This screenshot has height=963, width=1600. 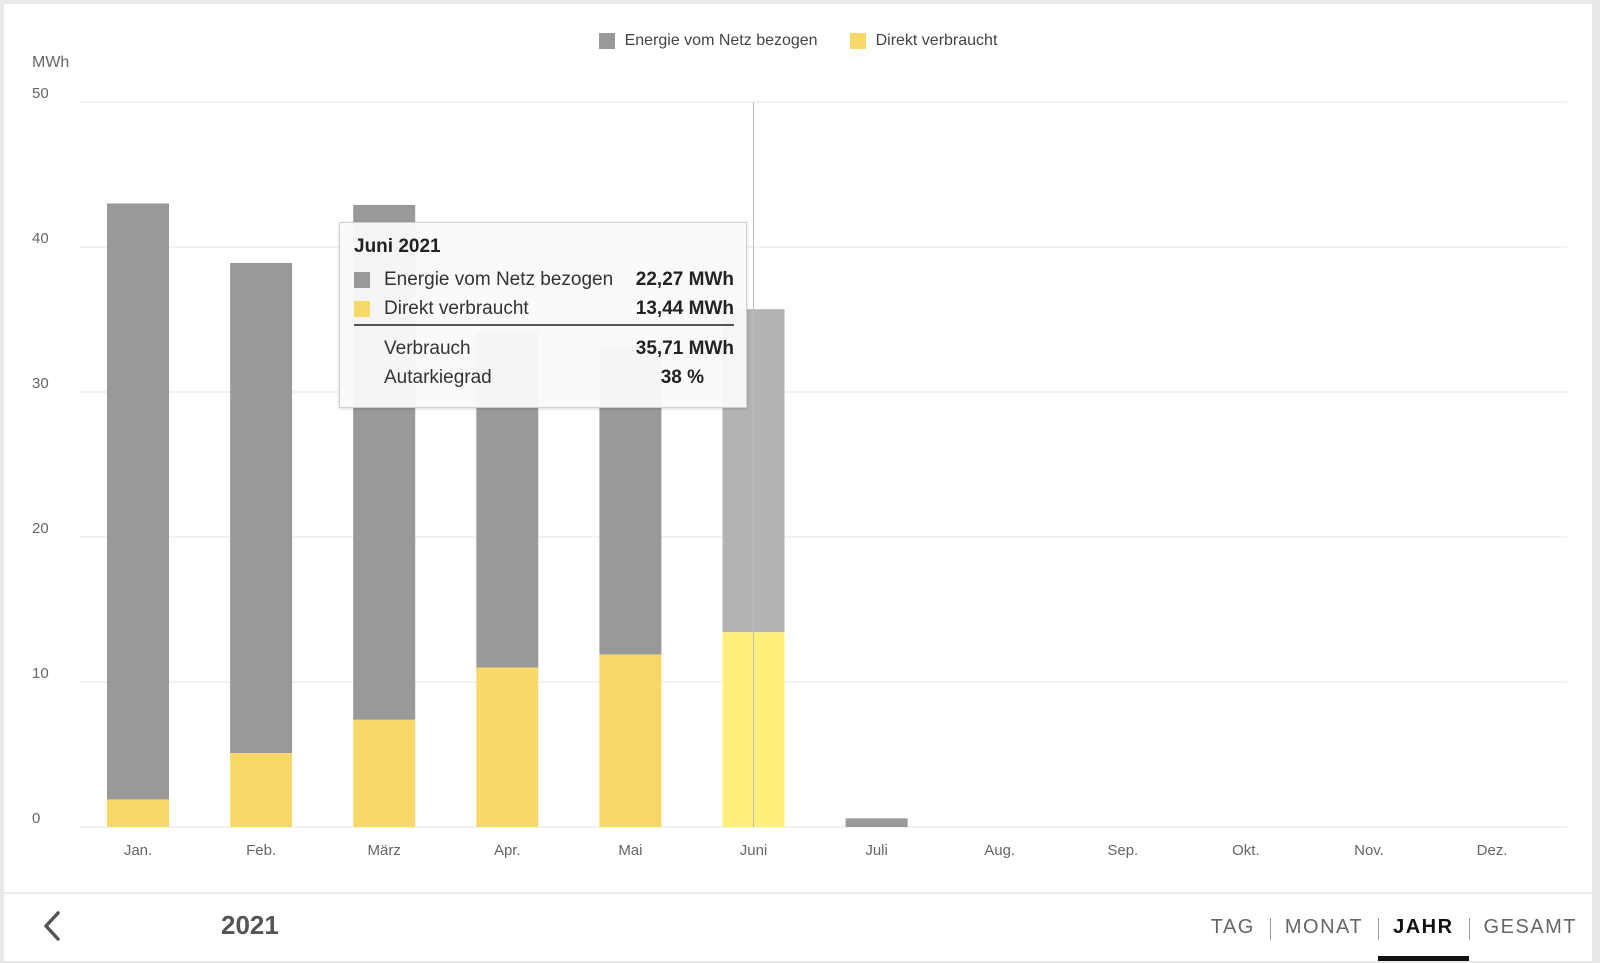 I want to click on x-tick-label: Dez., so click(x=1492, y=850).